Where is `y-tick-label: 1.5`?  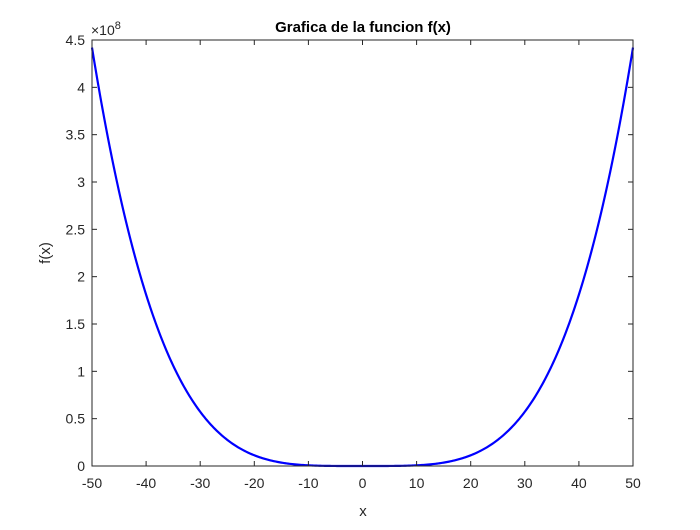 y-tick-label: 1.5 is located at coordinates (76, 324).